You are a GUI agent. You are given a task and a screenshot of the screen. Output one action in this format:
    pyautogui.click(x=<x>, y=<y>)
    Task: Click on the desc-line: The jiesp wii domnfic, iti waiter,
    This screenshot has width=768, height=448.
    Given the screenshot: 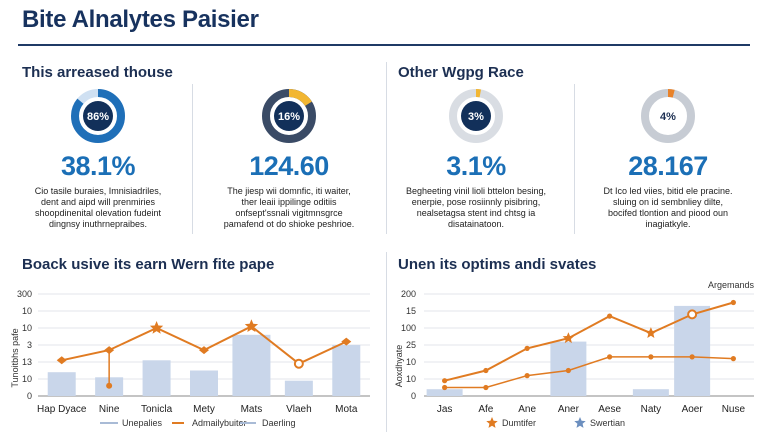 What is the action you would take?
    pyautogui.click(x=289, y=191)
    